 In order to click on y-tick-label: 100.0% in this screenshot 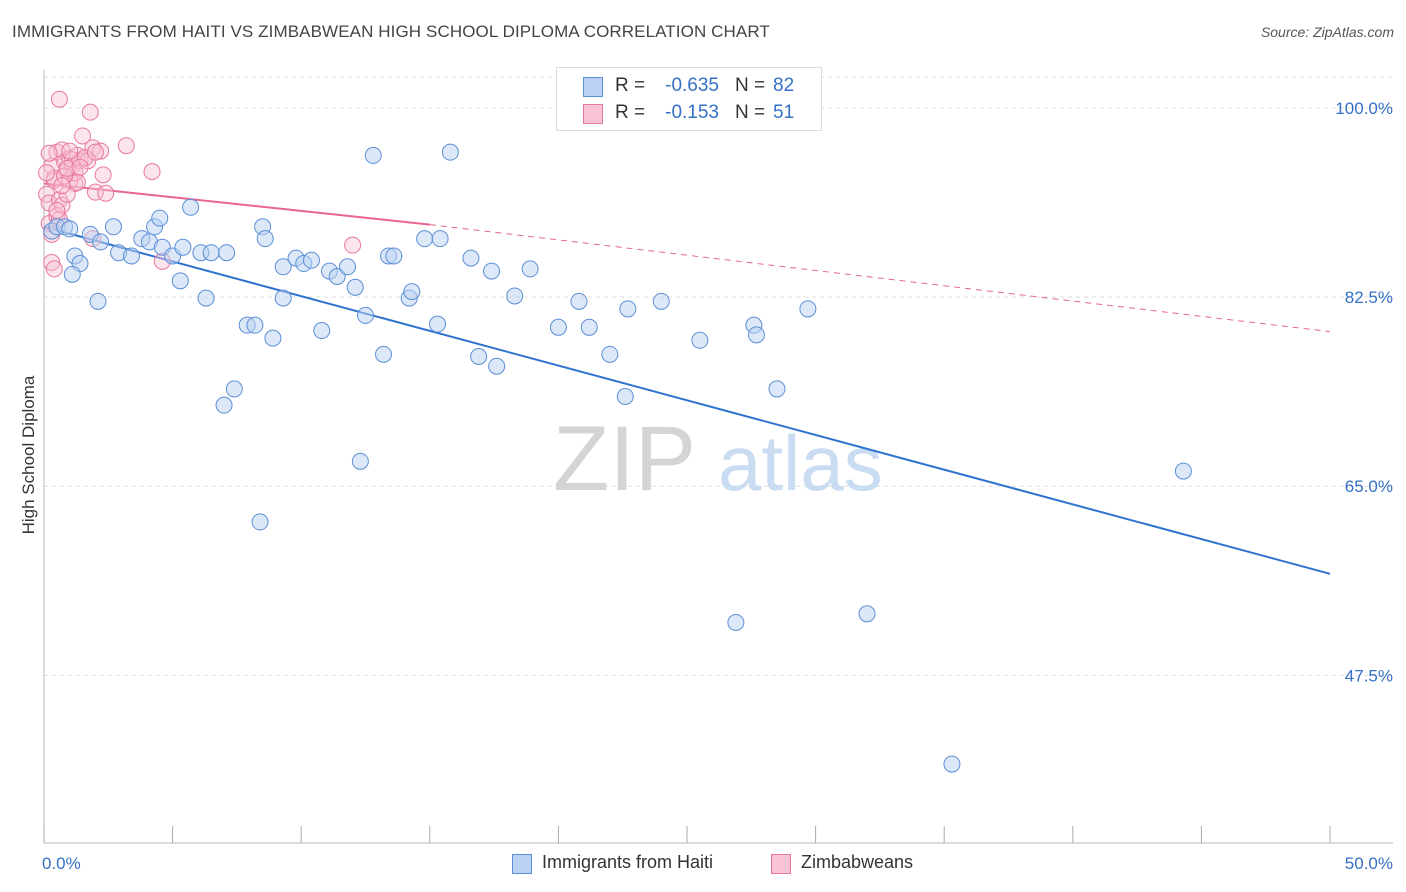, I will do `click(1364, 108)`.